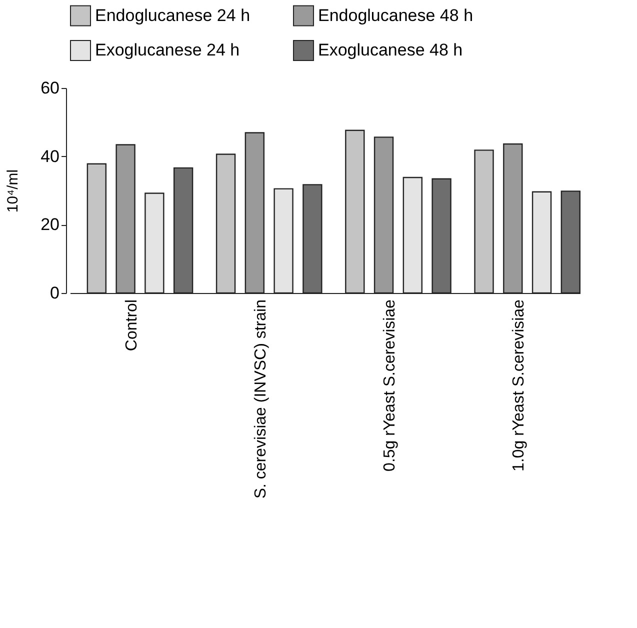 The height and width of the screenshot is (628, 637). Describe the element at coordinates (172, 15) in the screenshot. I see `legend-label: Endoglucanese 24 h` at that location.